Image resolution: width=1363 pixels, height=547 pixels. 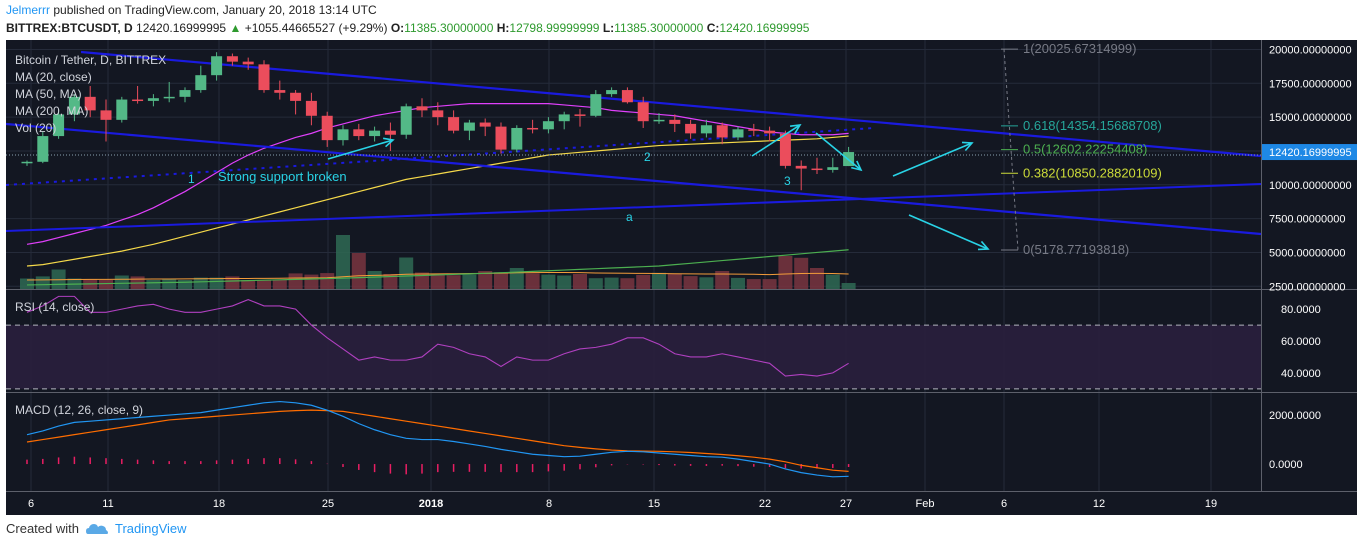 I want to click on fib-level-label: 0.382(10850.28820109), so click(x=1092, y=172).